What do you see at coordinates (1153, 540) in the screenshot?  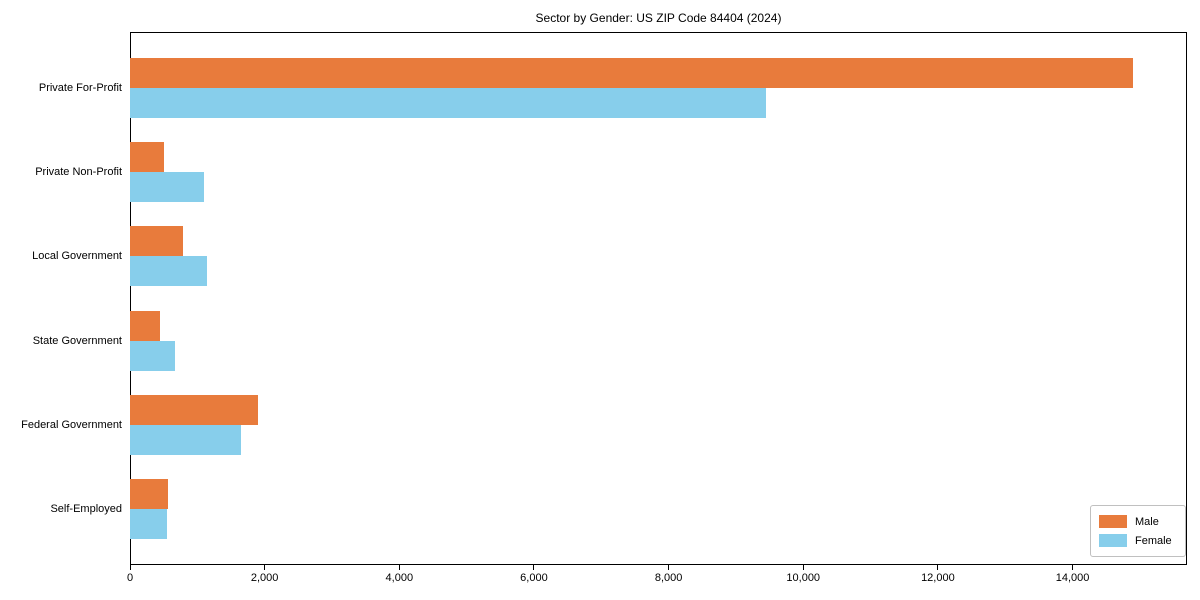 I see `legend-label-female: Female` at bounding box center [1153, 540].